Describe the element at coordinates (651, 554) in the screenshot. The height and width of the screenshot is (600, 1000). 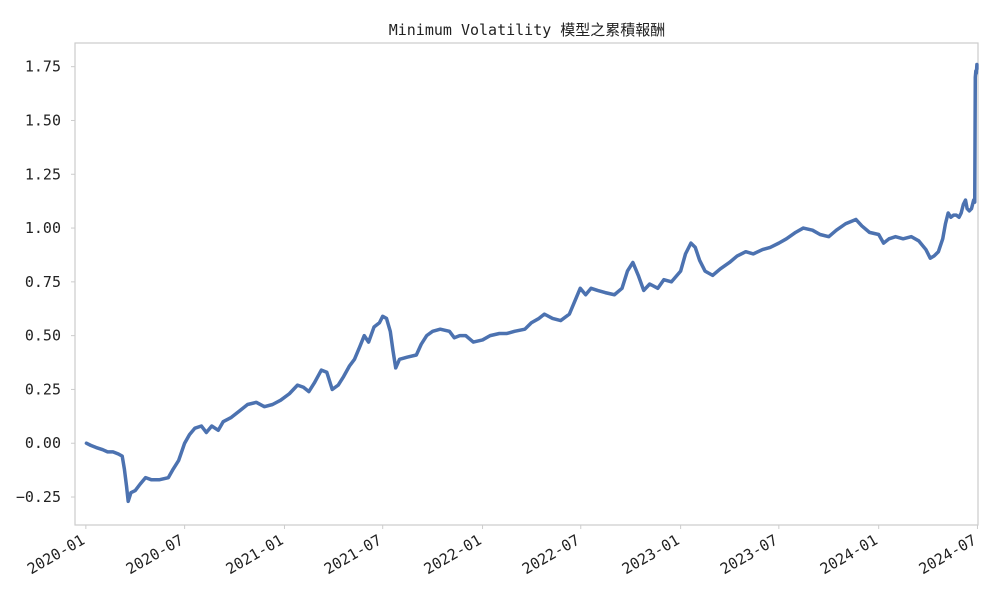
I see `x-tick-label: 2023-01` at that location.